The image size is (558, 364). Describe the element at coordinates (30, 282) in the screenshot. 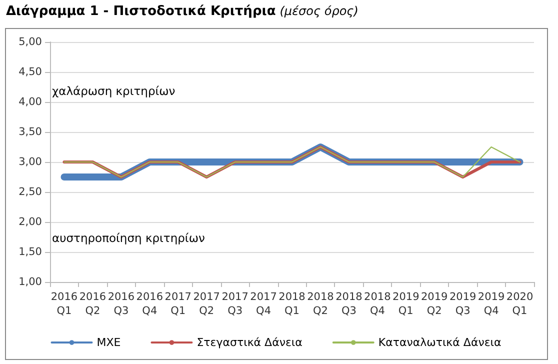

I see `y-tick-label: 1,00` at that location.